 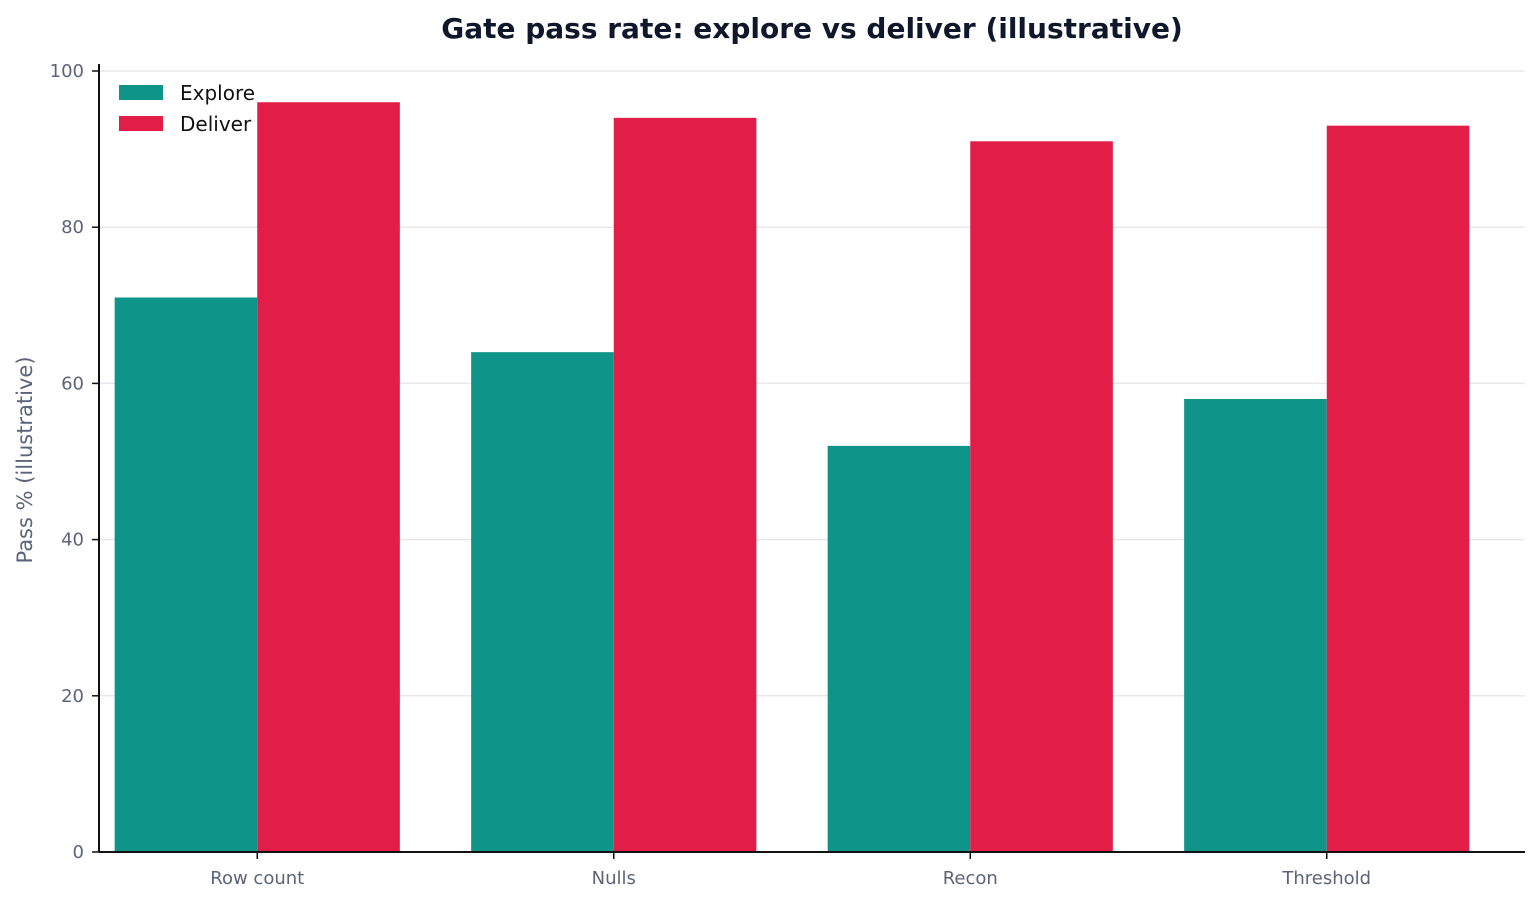 What do you see at coordinates (217, 93) in the screenshot?
I see `legend-label-explore: Explore` at bounding box center [217, 93].